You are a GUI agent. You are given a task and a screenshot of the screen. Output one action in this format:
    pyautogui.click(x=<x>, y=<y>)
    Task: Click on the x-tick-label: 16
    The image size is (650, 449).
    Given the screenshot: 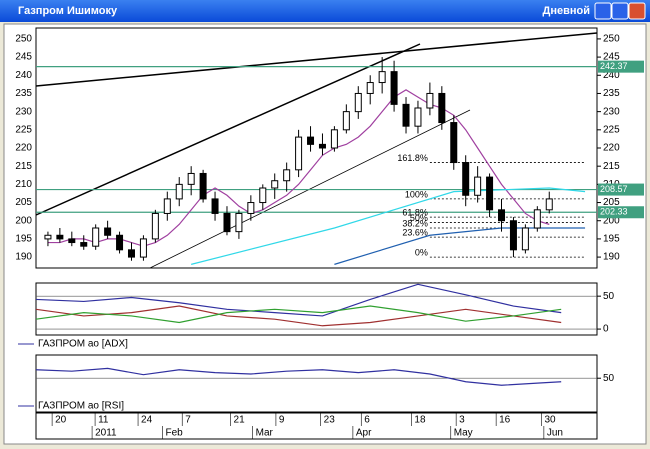 What is the action you would take?
    pyautogui.click(x=505, y=420)
    